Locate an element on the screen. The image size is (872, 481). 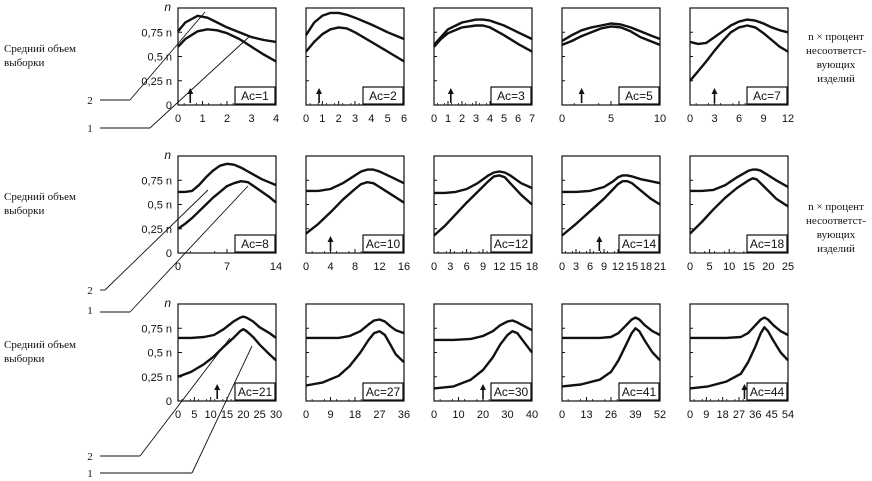
ac-label: Ac=8 is located at coordinates (255, 244).